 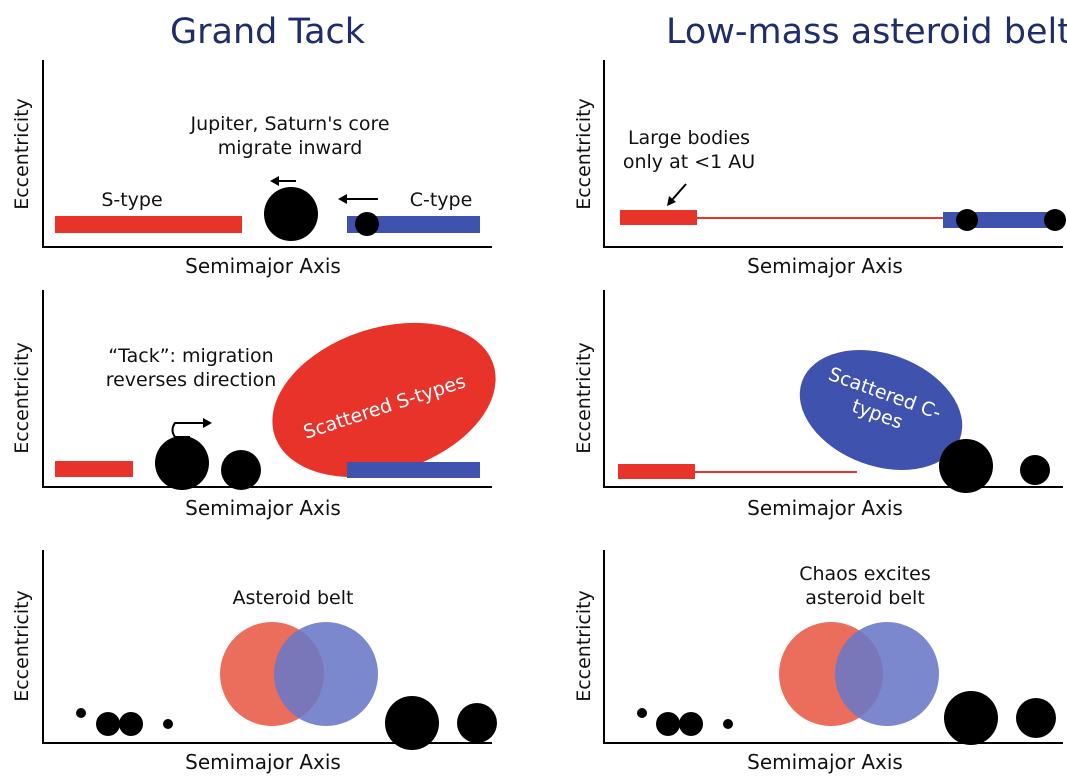 What do you see at coordinates (283, 181) in the screenshot?
I see `arrow-left-small-icon` at bounding box center [283, 181].